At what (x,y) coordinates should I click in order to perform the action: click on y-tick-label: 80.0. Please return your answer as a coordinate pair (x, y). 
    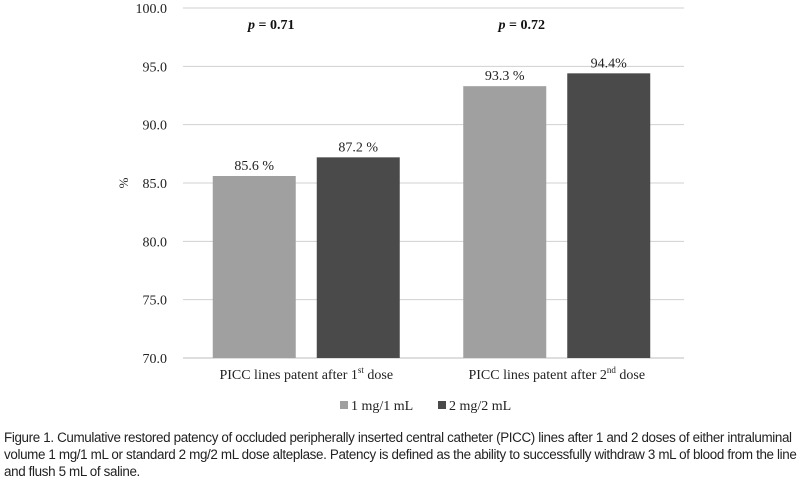
    Looking at the image, I should click on (155, 242).